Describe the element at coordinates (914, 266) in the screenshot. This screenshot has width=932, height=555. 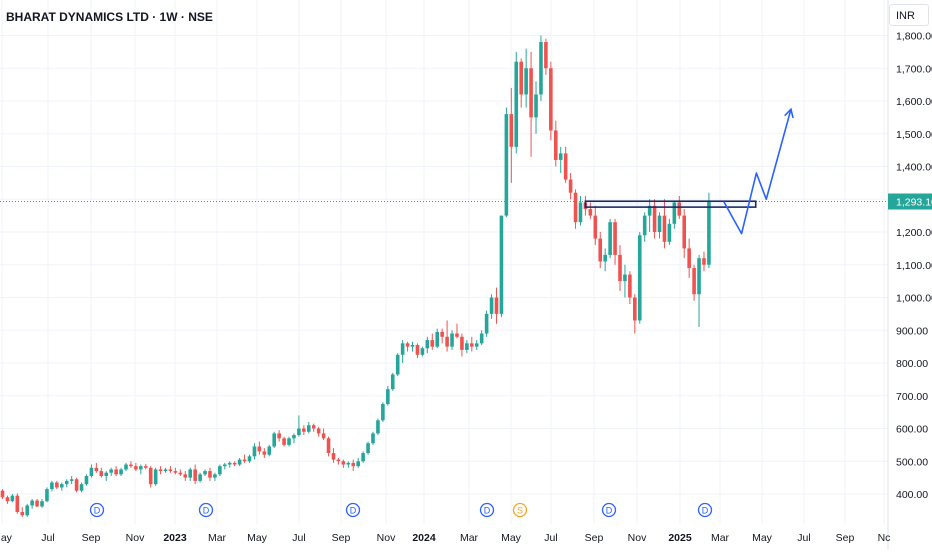
I see `y-tick-label: 1,100.00` at that location.